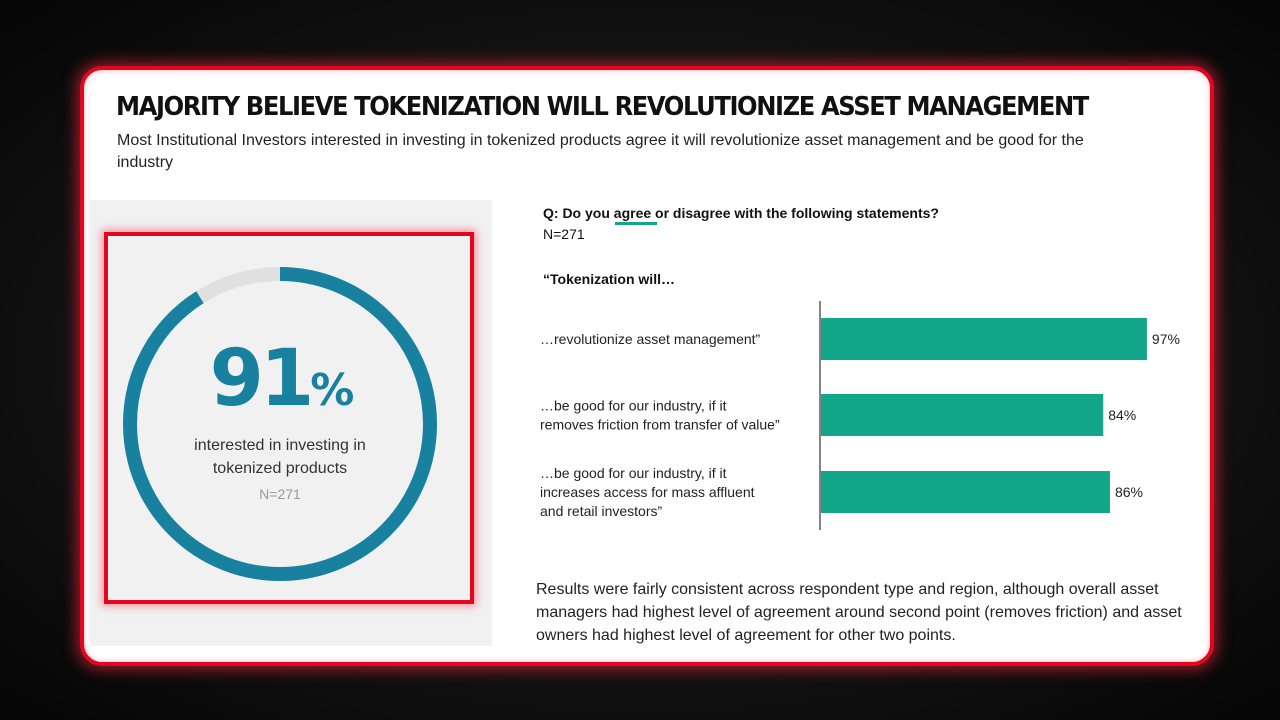  I want to click on donut-chart, so click(280, 424).